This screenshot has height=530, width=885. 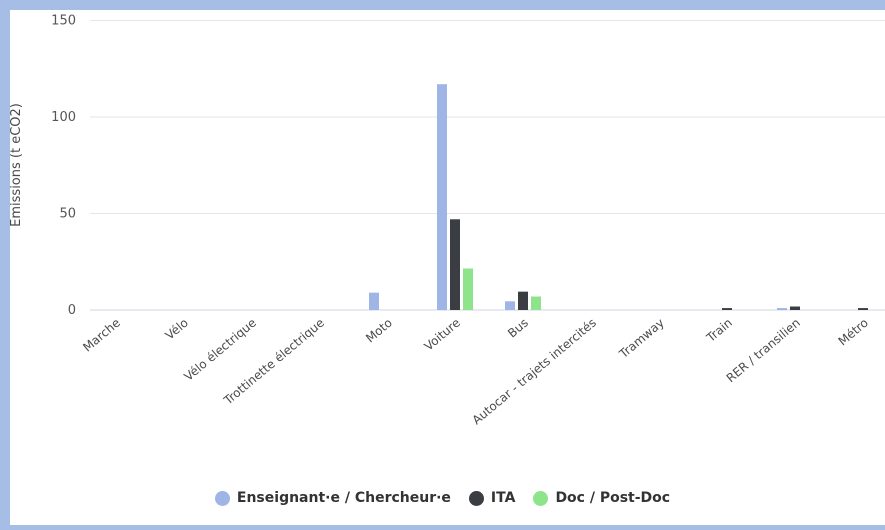 I want to click on x-tick-label: Marche, so click(x=101, y=335).